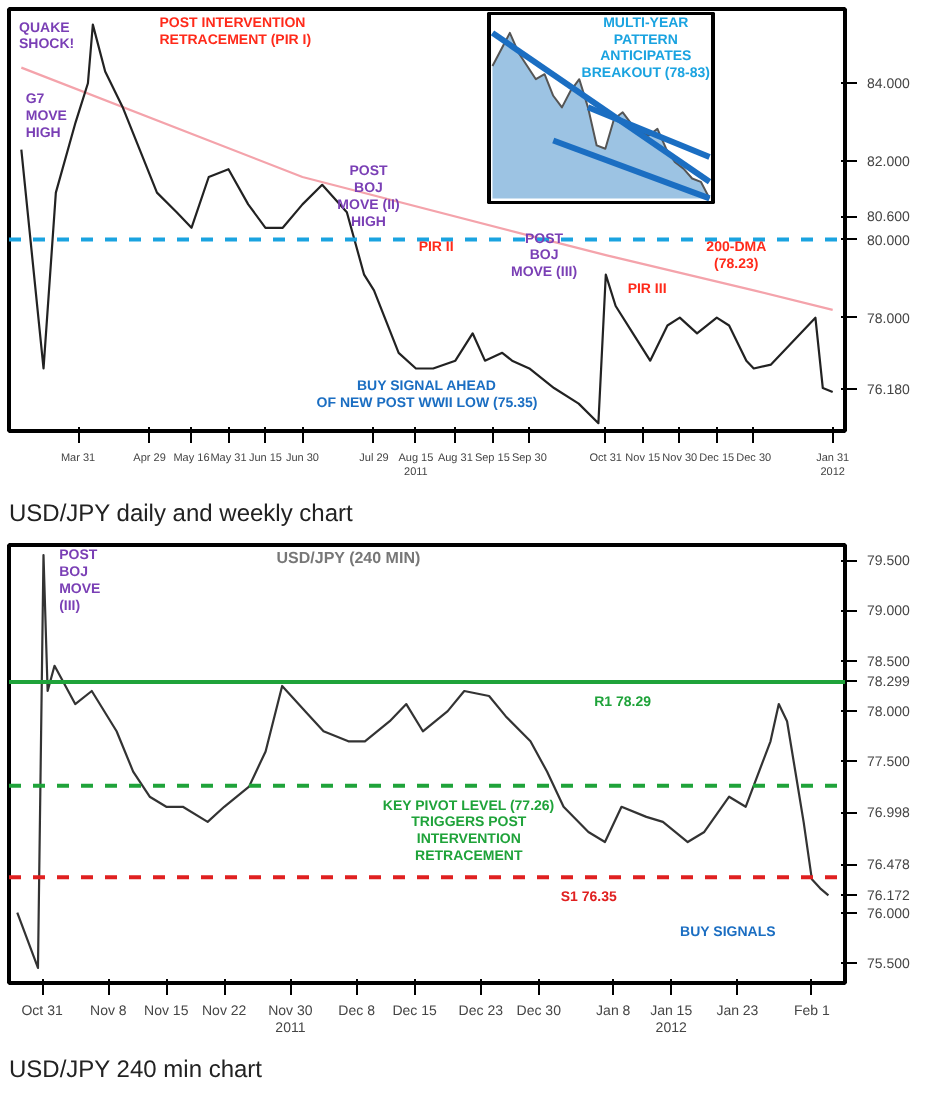 The image size is (932, 1096). What do you see at coordinates (348, 558) in the screenshot?
I see `chart-title: USD/JPY (240 MIN)` at bounding box center [348, 558].